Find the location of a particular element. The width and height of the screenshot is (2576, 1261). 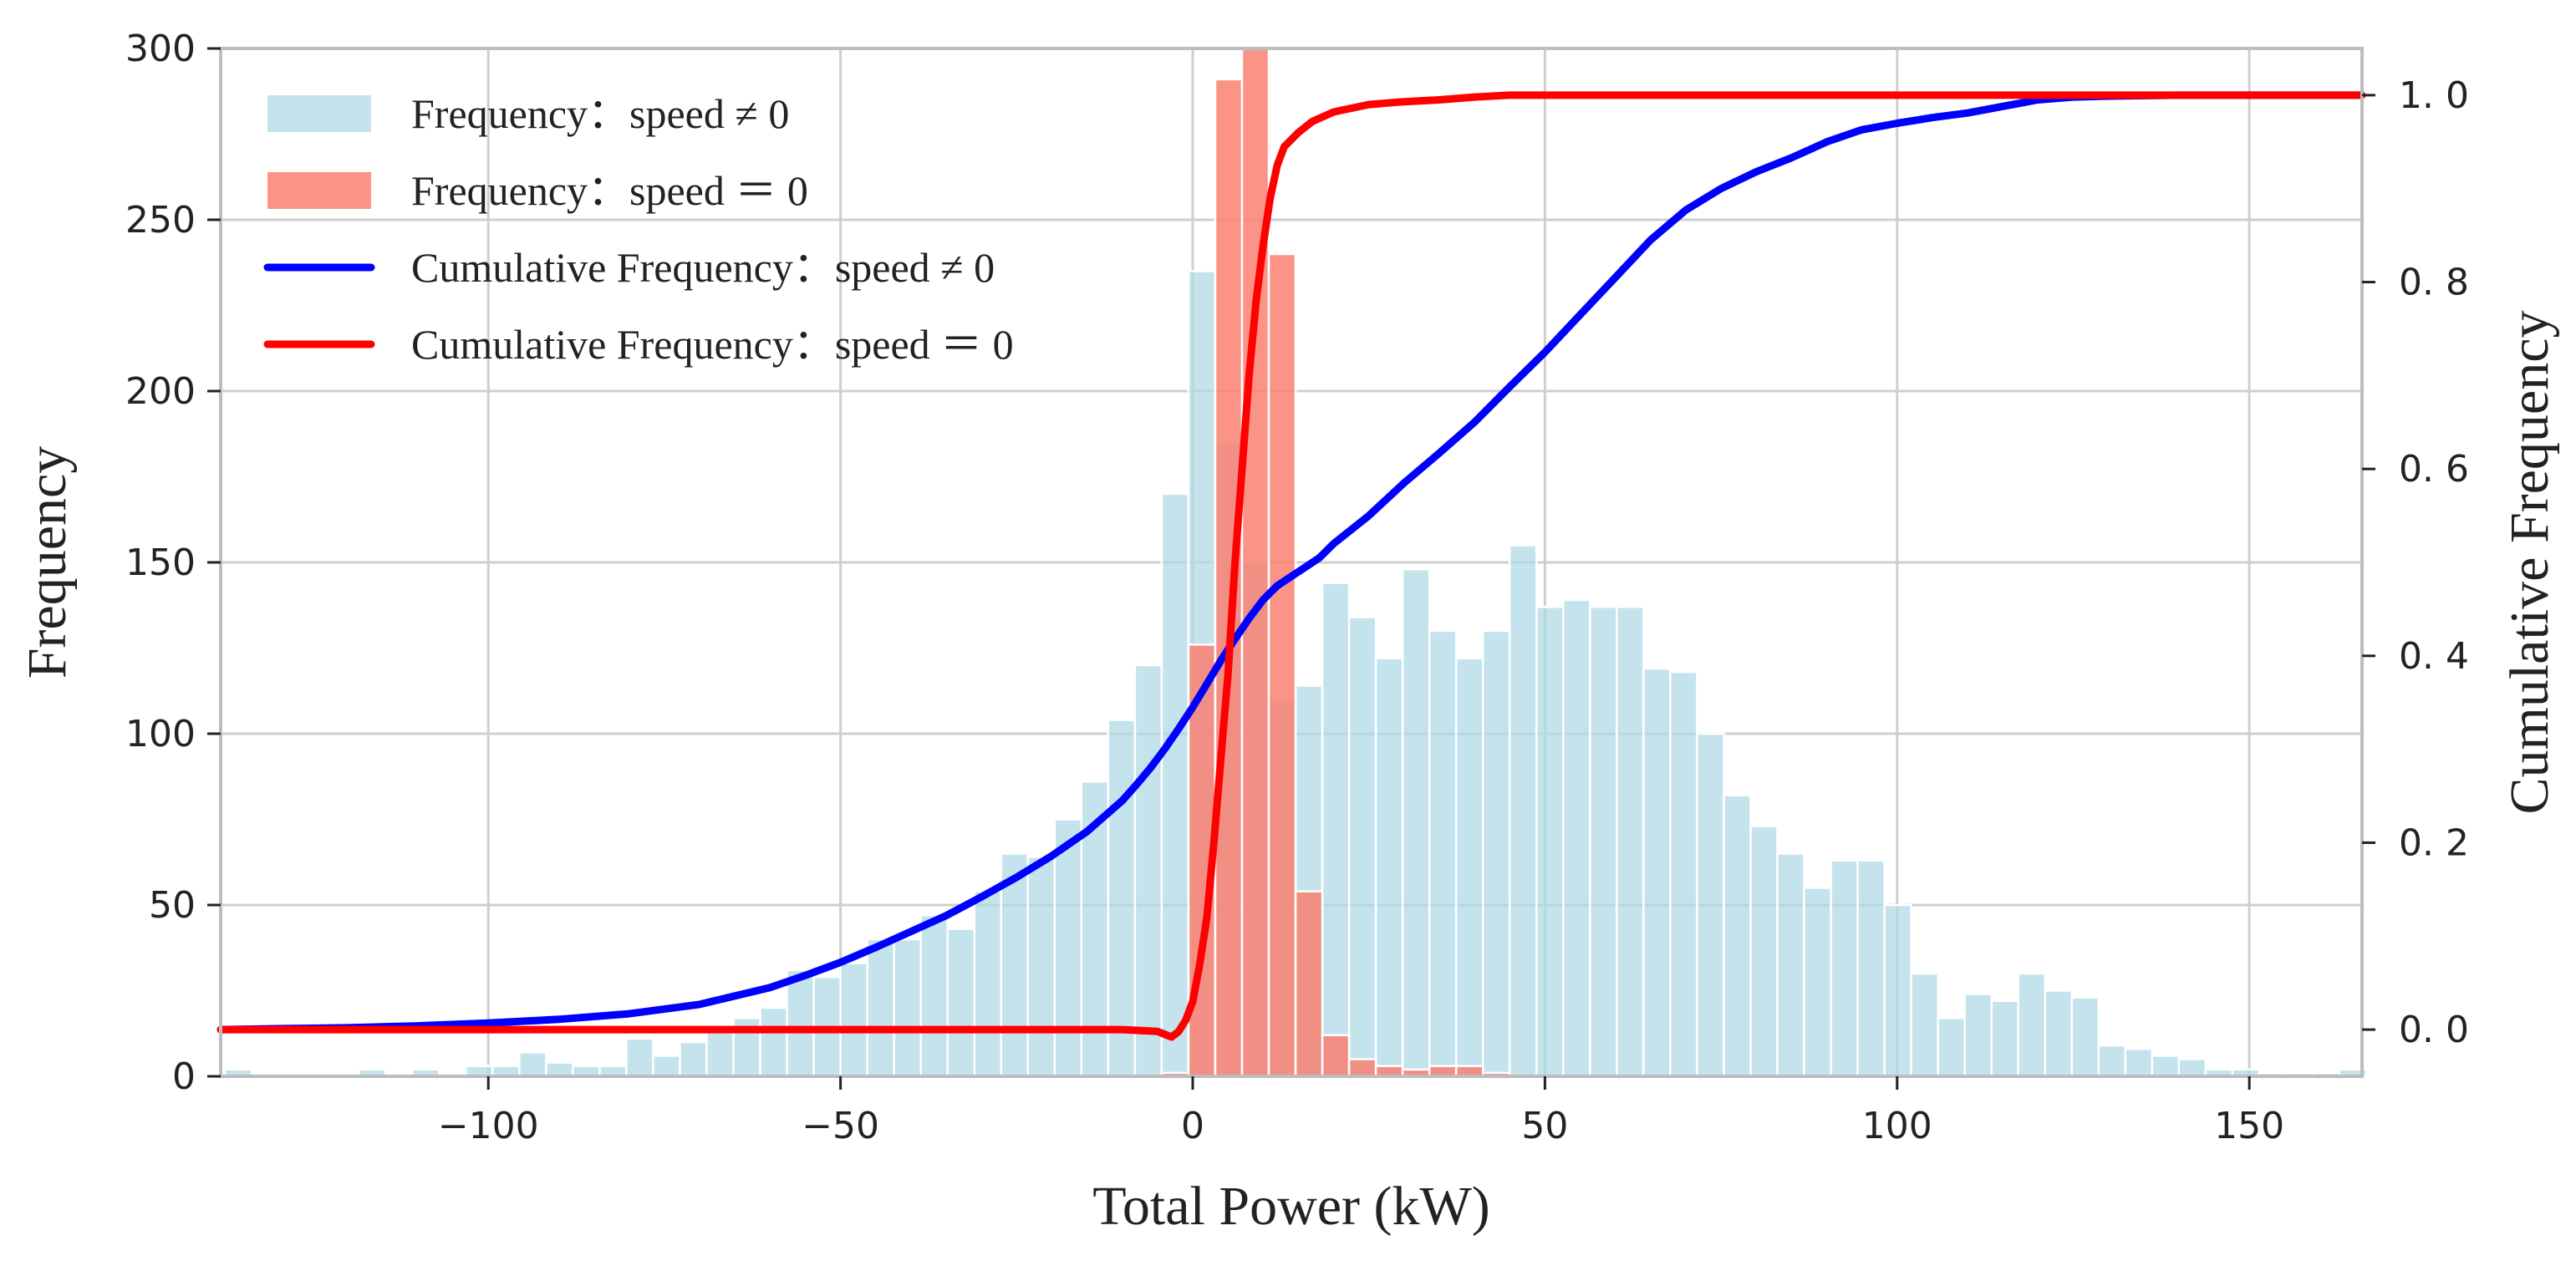

x-tick-label: 50 is located at coordinates (1544, 1126).